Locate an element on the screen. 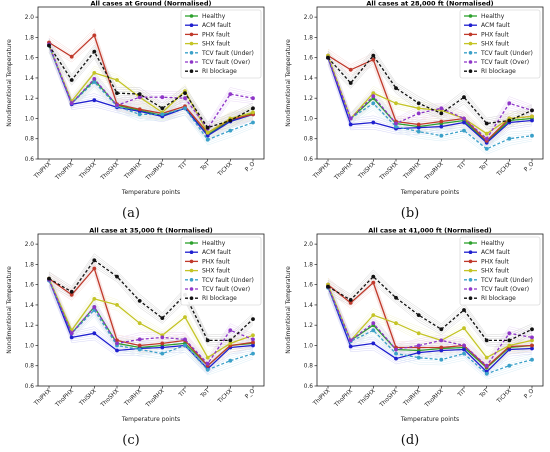  legend-label: TCV fault (Over) is located at coordinates (225, 289).